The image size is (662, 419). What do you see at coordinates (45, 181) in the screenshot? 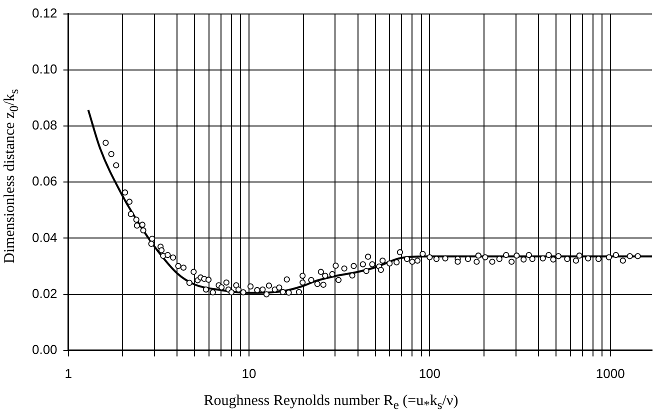
I see `y-tick-label: 0.06` at bounding box center [45, 181].